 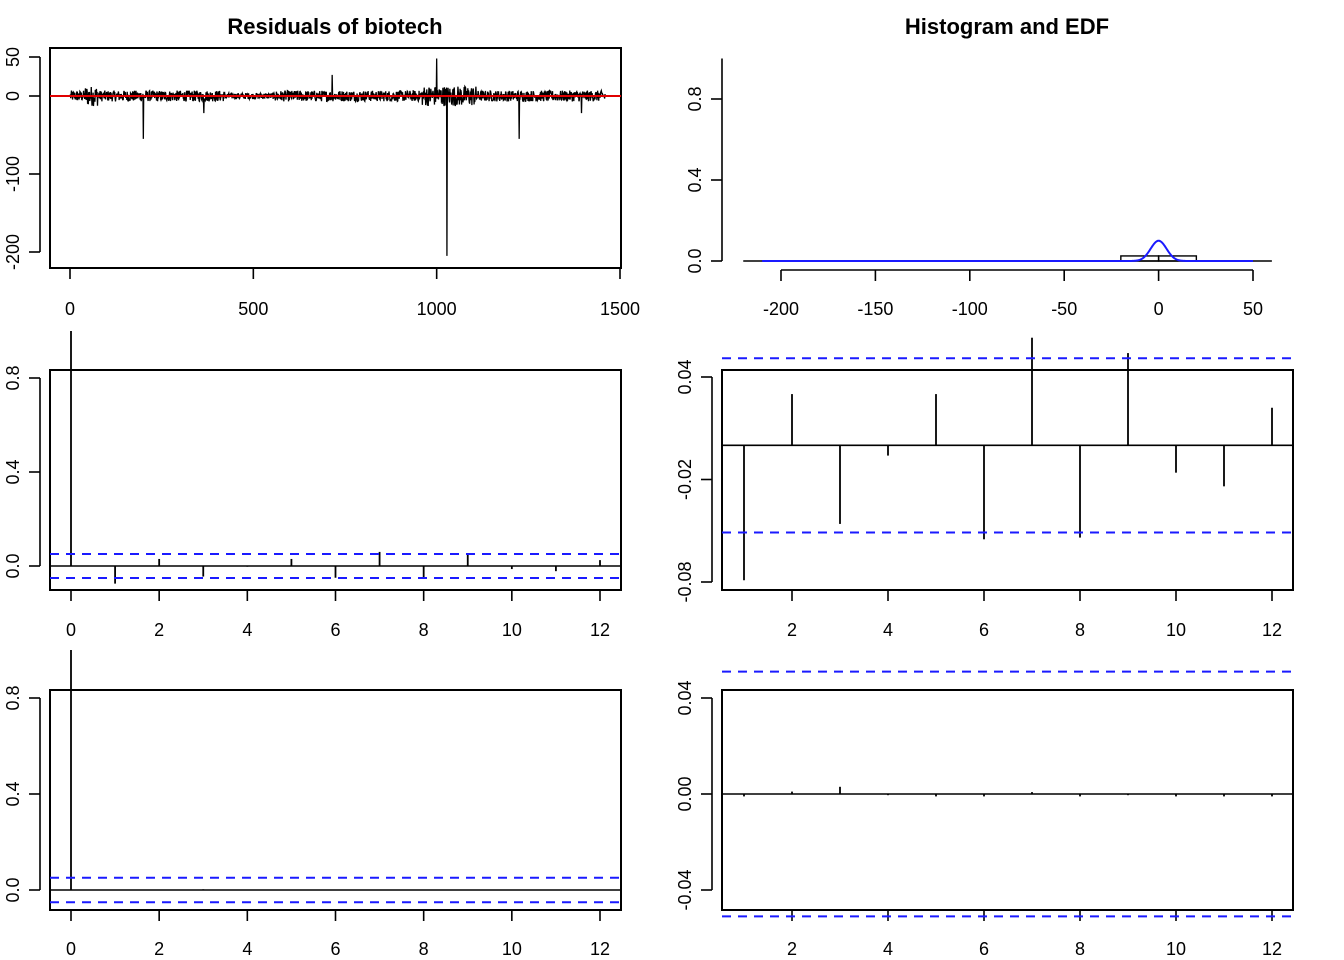 I want to click on y-tick-label: 50, so click(x=13, y=57).